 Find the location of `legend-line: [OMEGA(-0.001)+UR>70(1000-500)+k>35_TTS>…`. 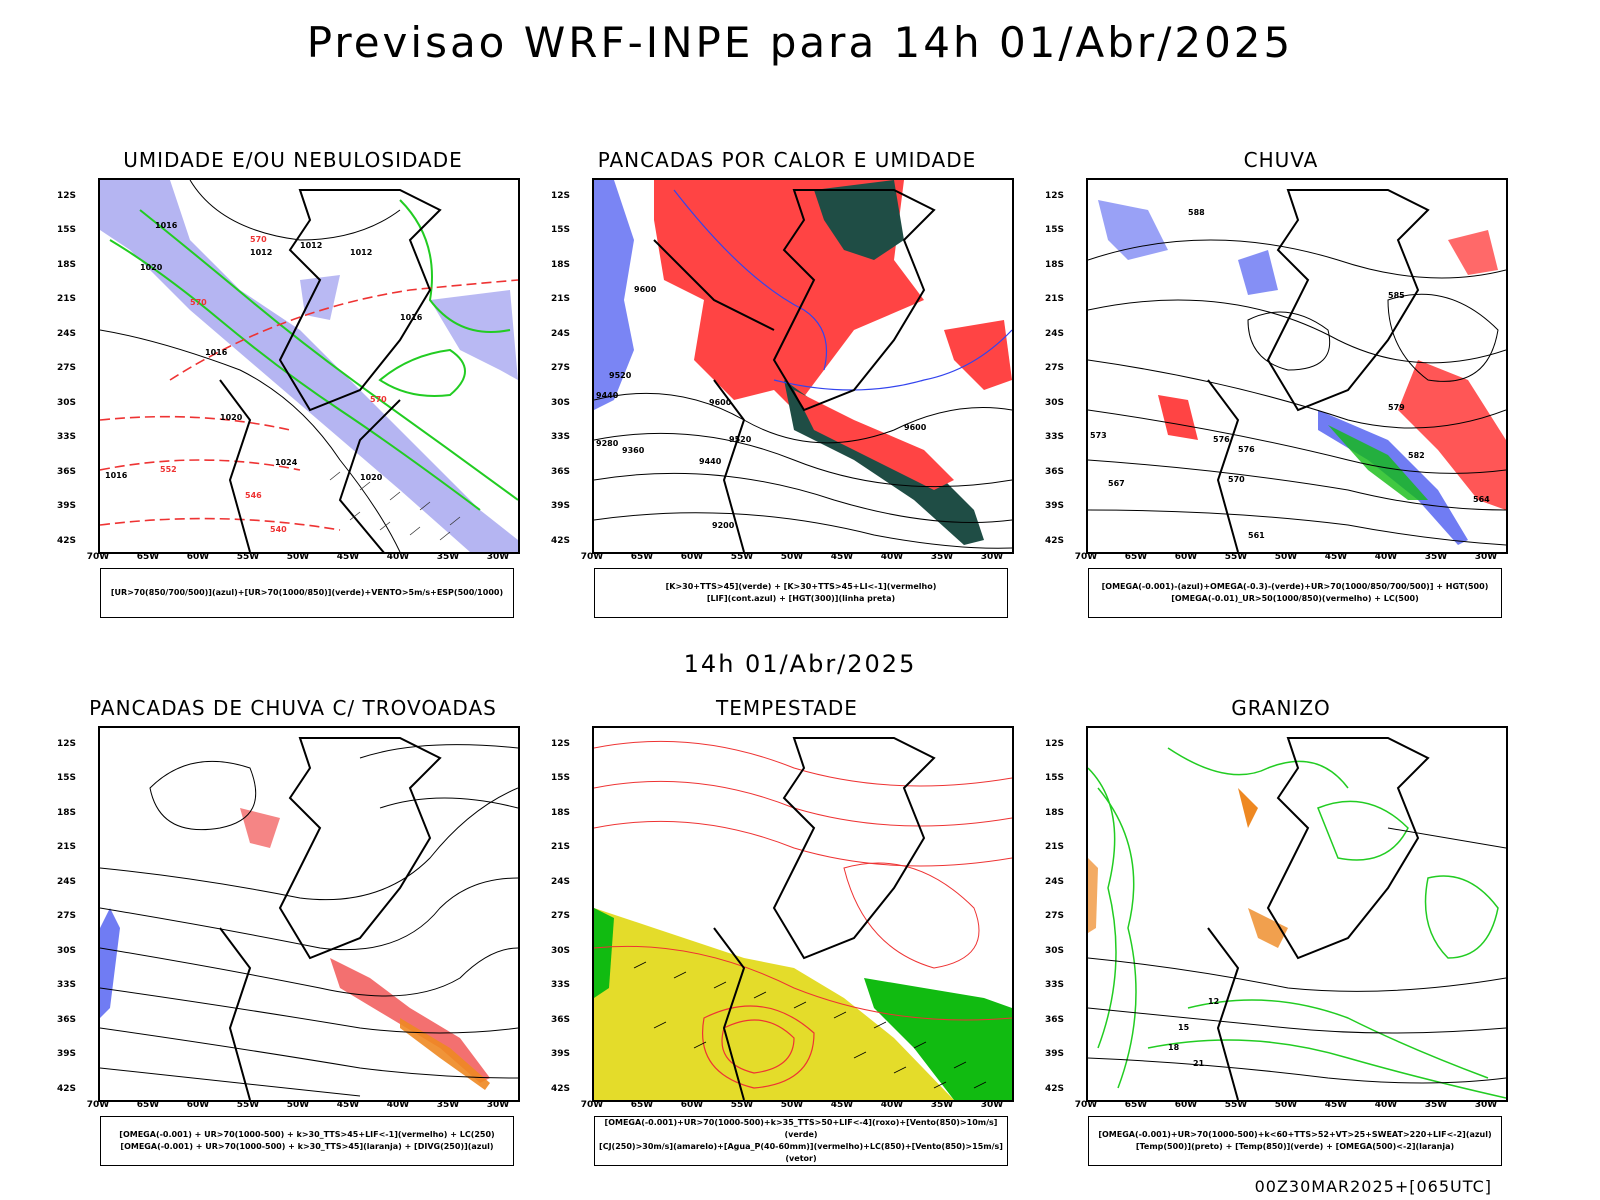

legend-line: [OMEGA(-0.001)+UR>70(1000-500)+k>35_TTS>… is located at coordinates (801, 1128).